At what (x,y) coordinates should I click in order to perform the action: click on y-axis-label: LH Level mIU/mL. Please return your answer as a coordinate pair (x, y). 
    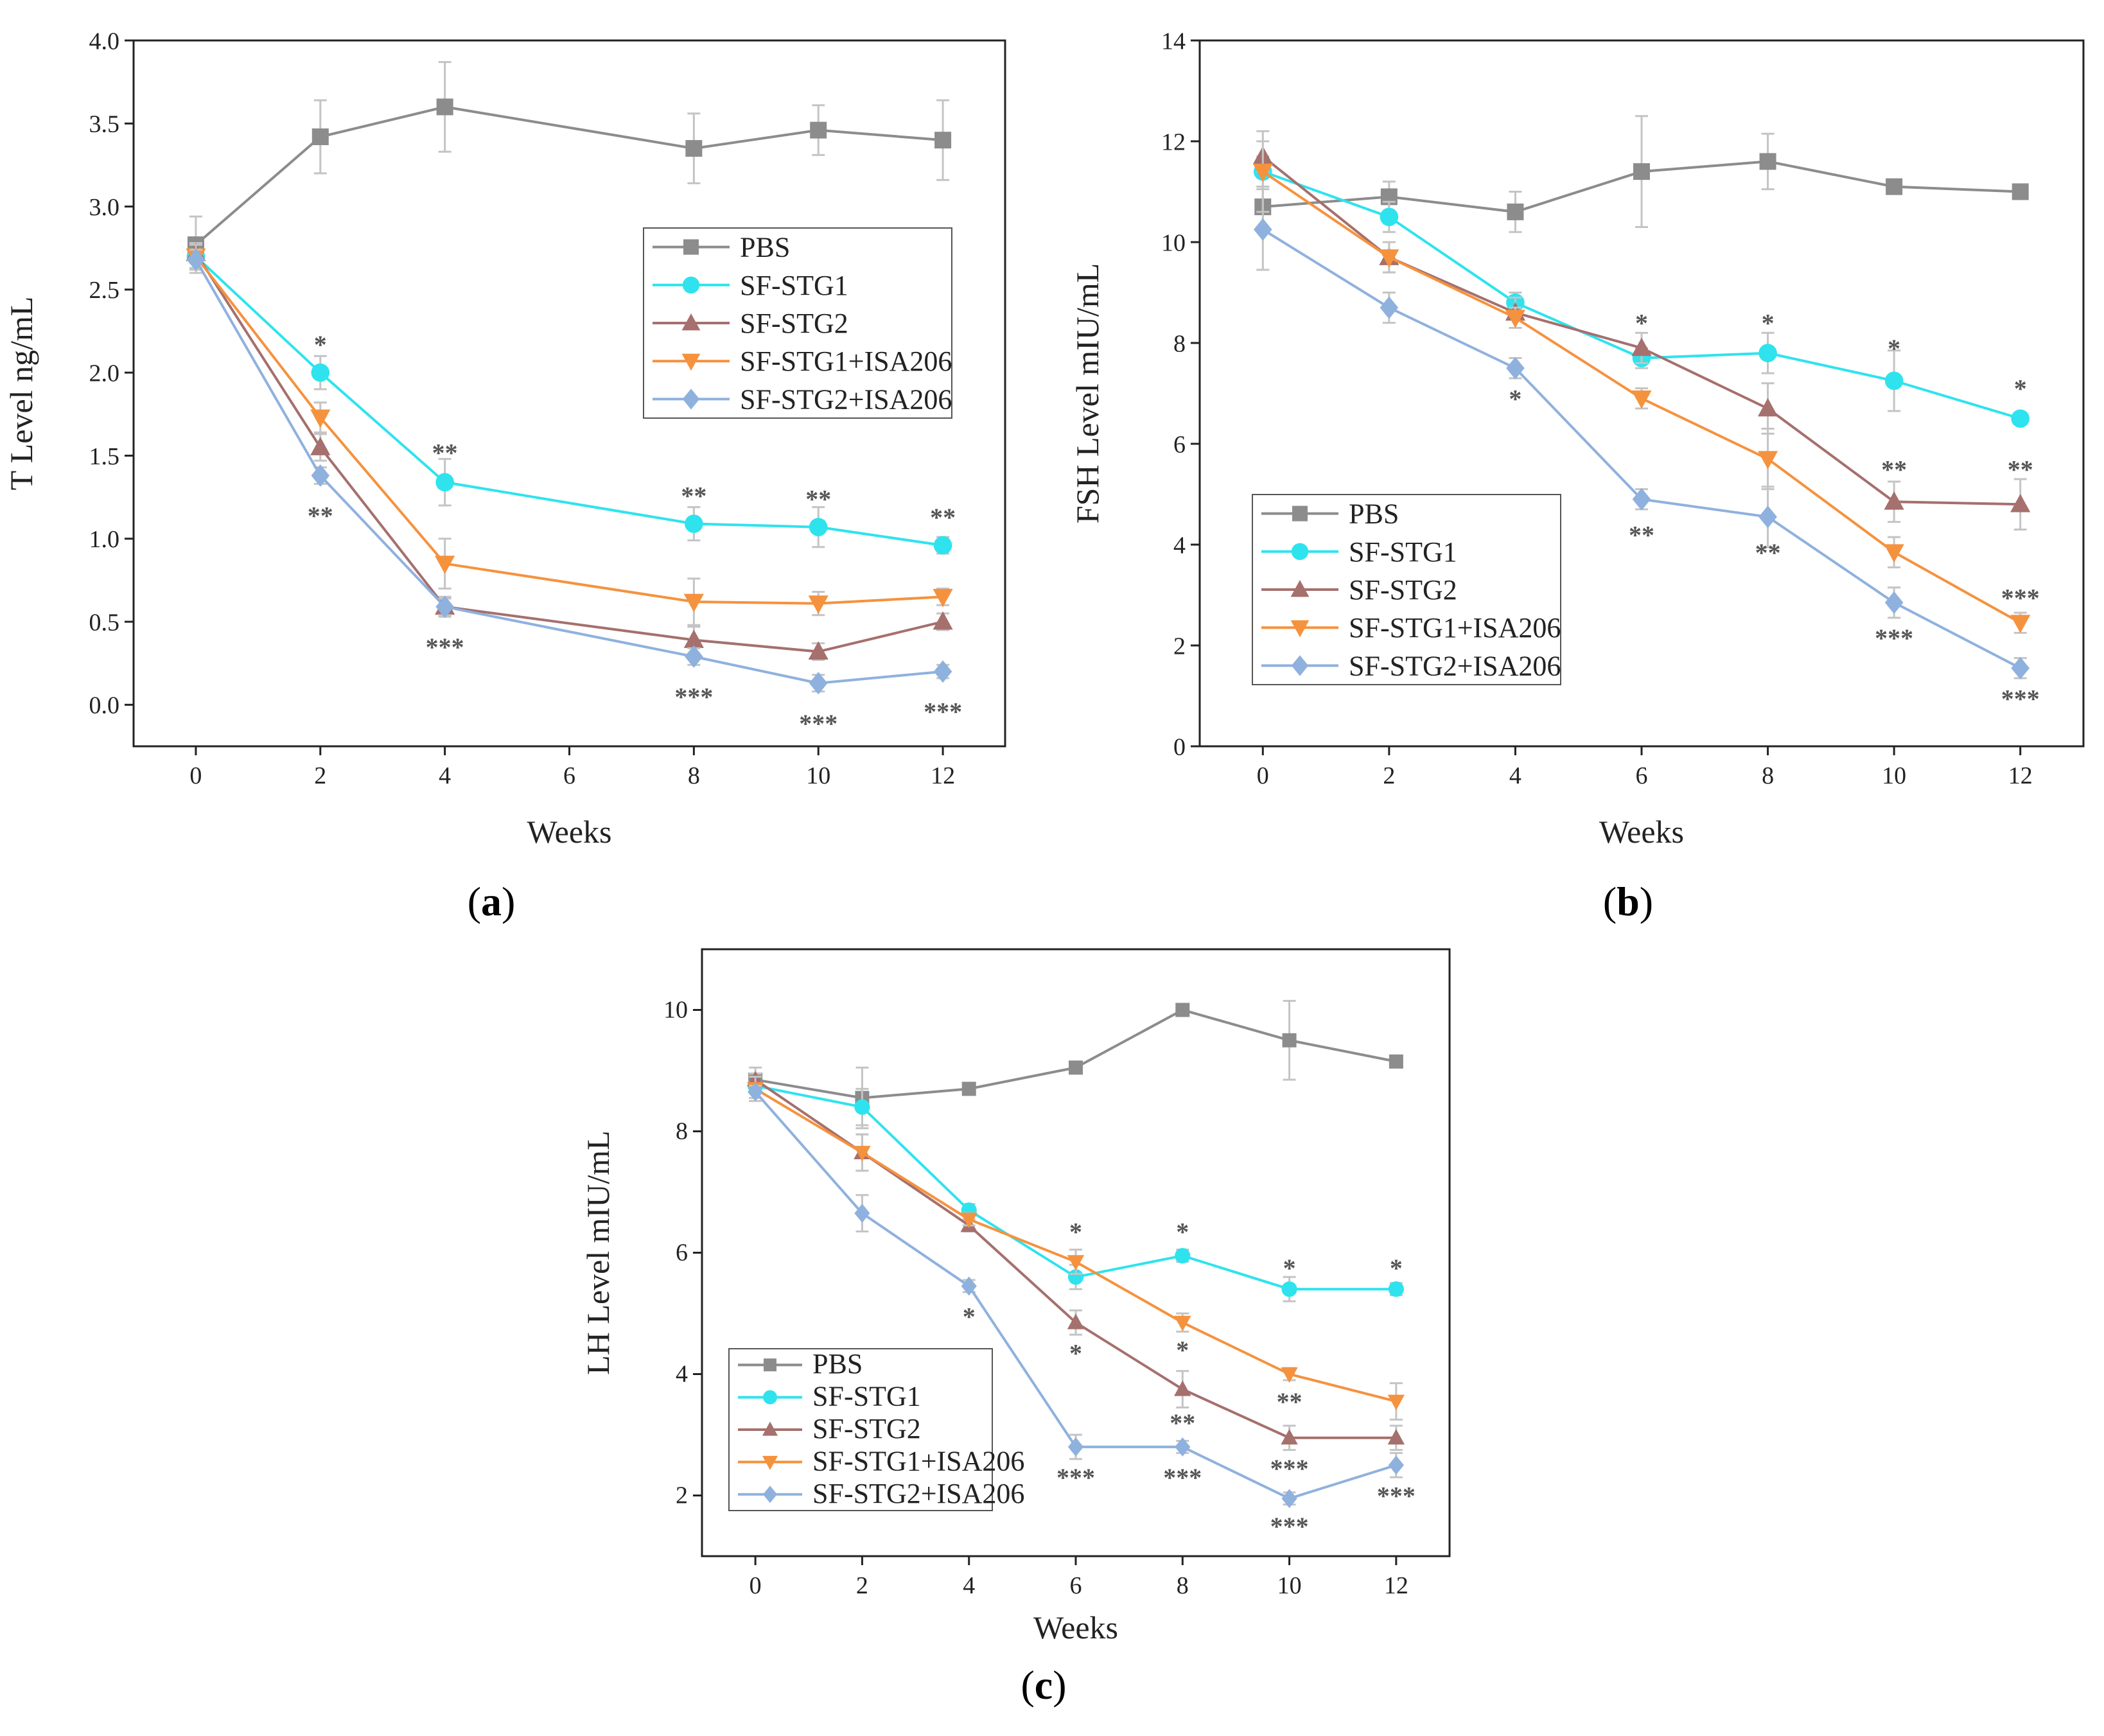
    Looking at the image, I should click on (598, 1252).